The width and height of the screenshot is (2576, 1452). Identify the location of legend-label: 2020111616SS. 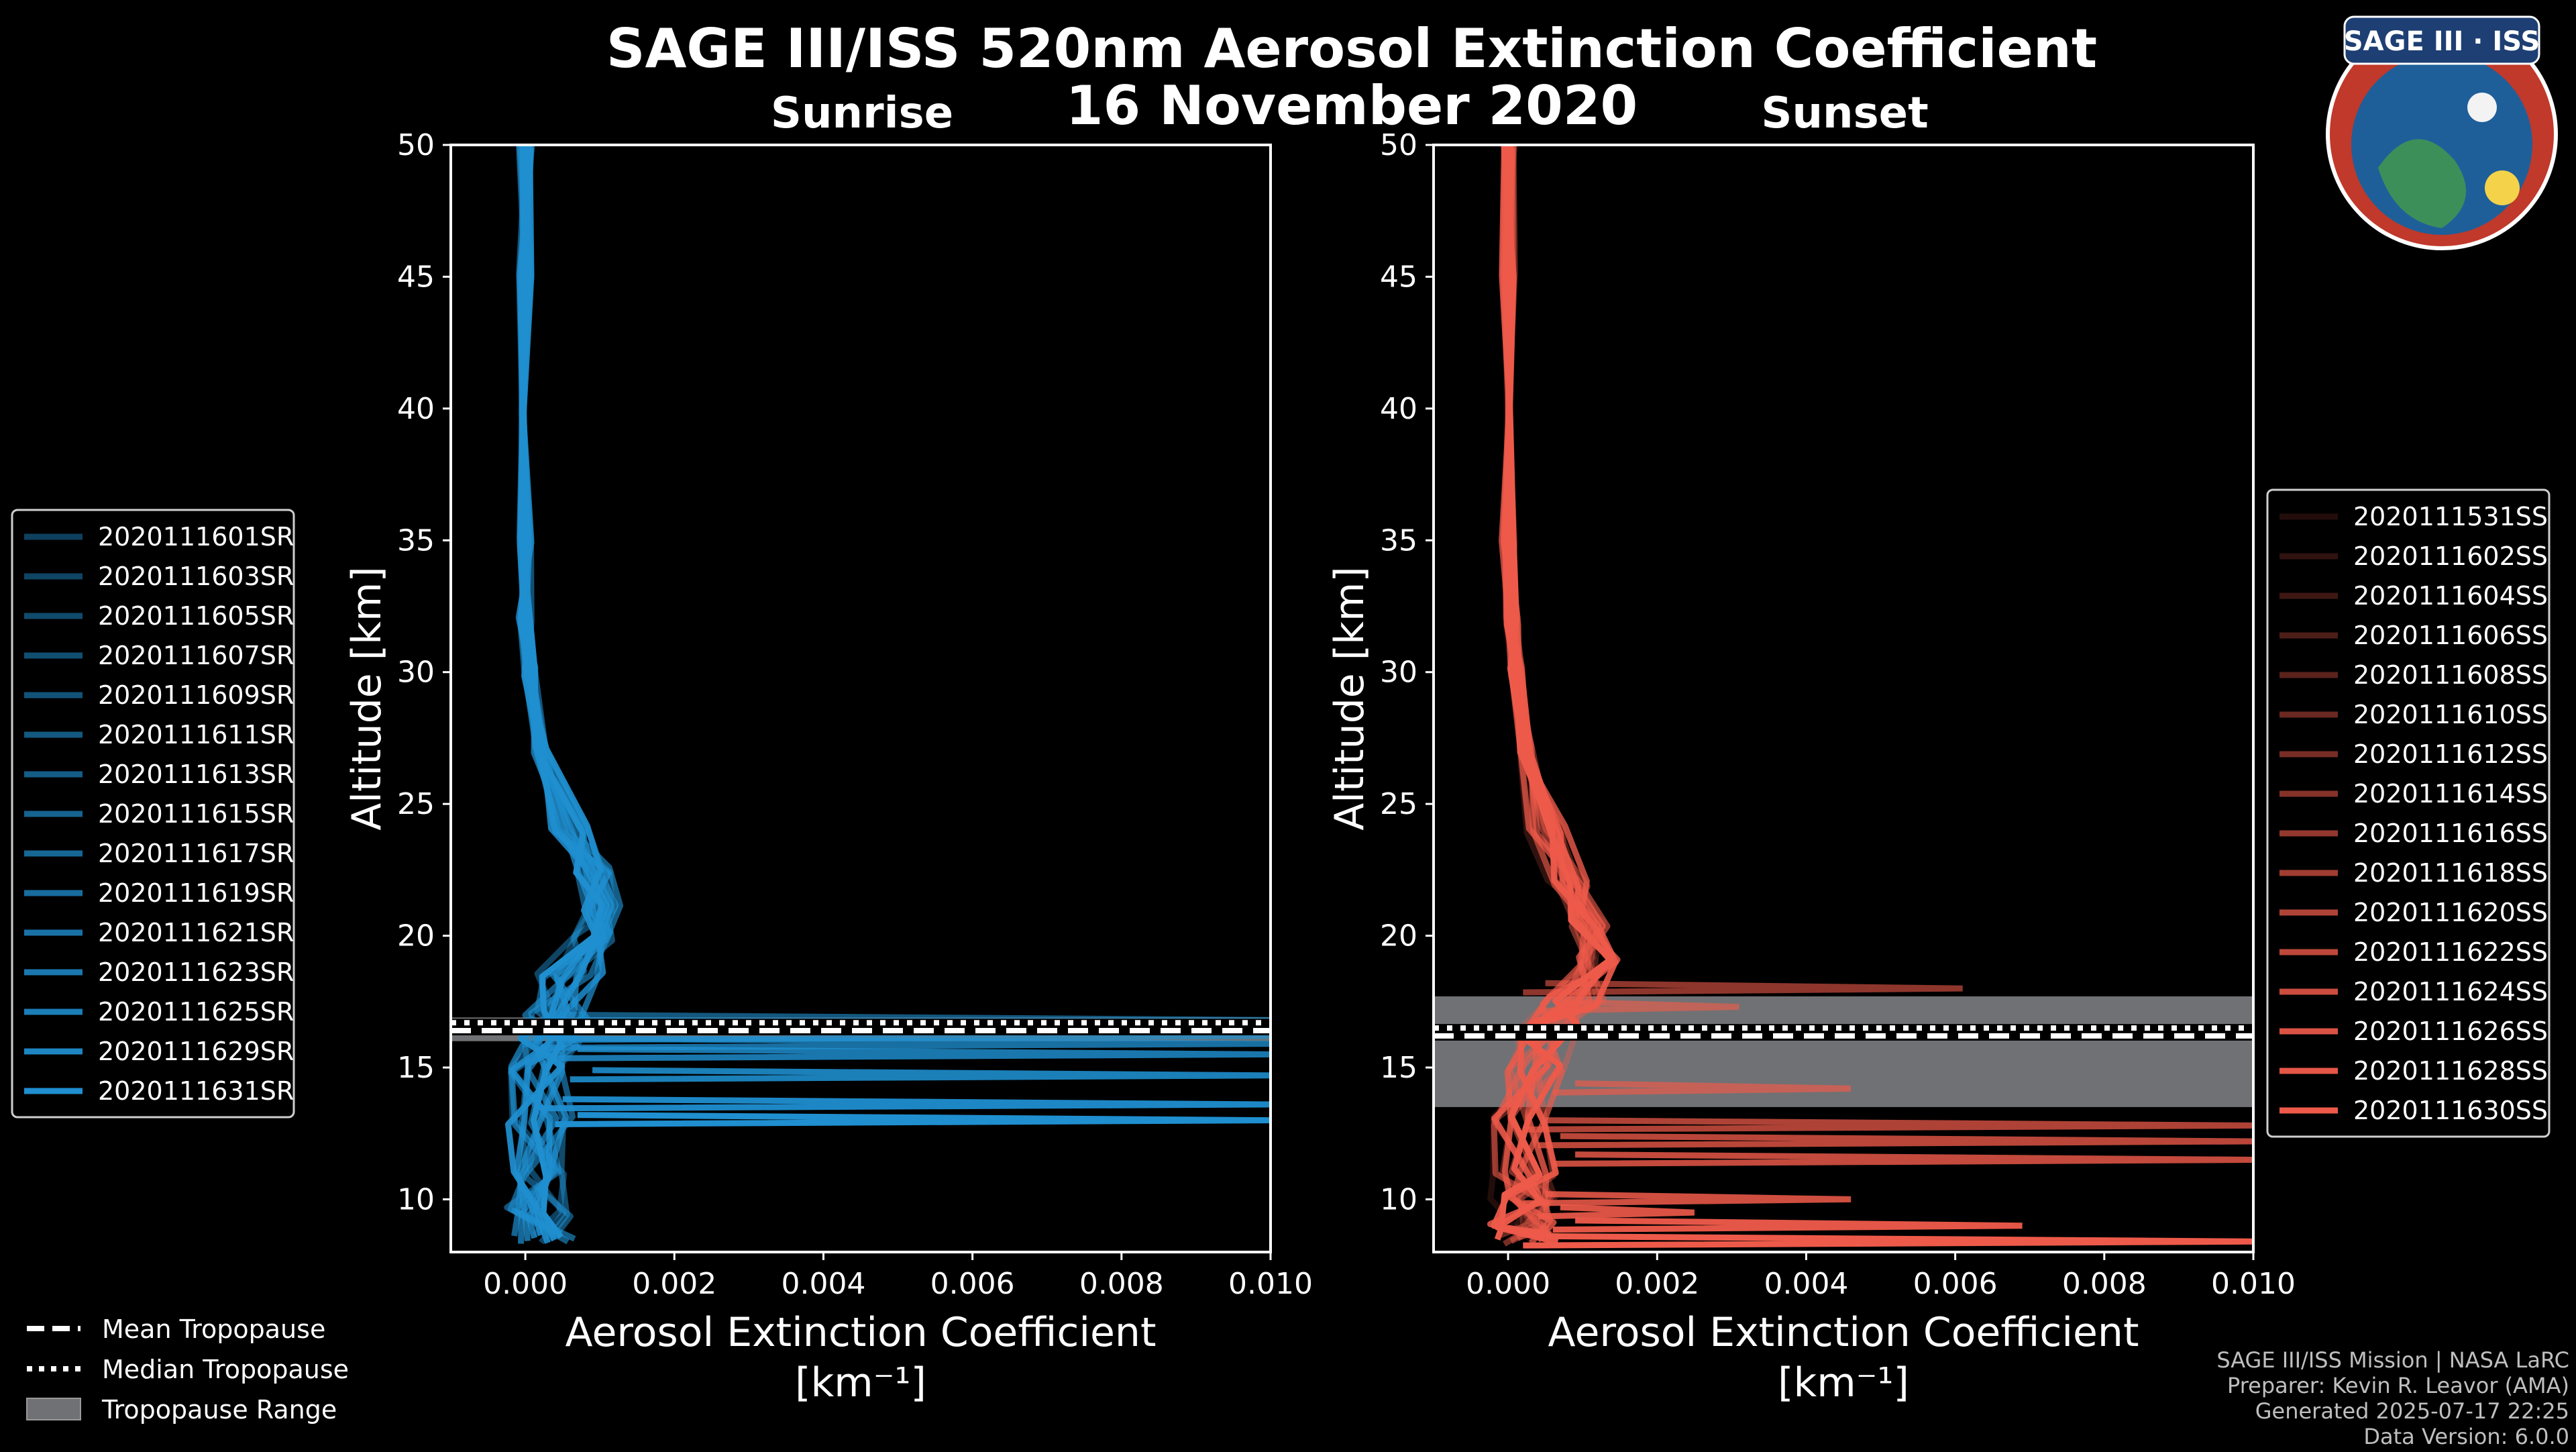
(2450, 834).